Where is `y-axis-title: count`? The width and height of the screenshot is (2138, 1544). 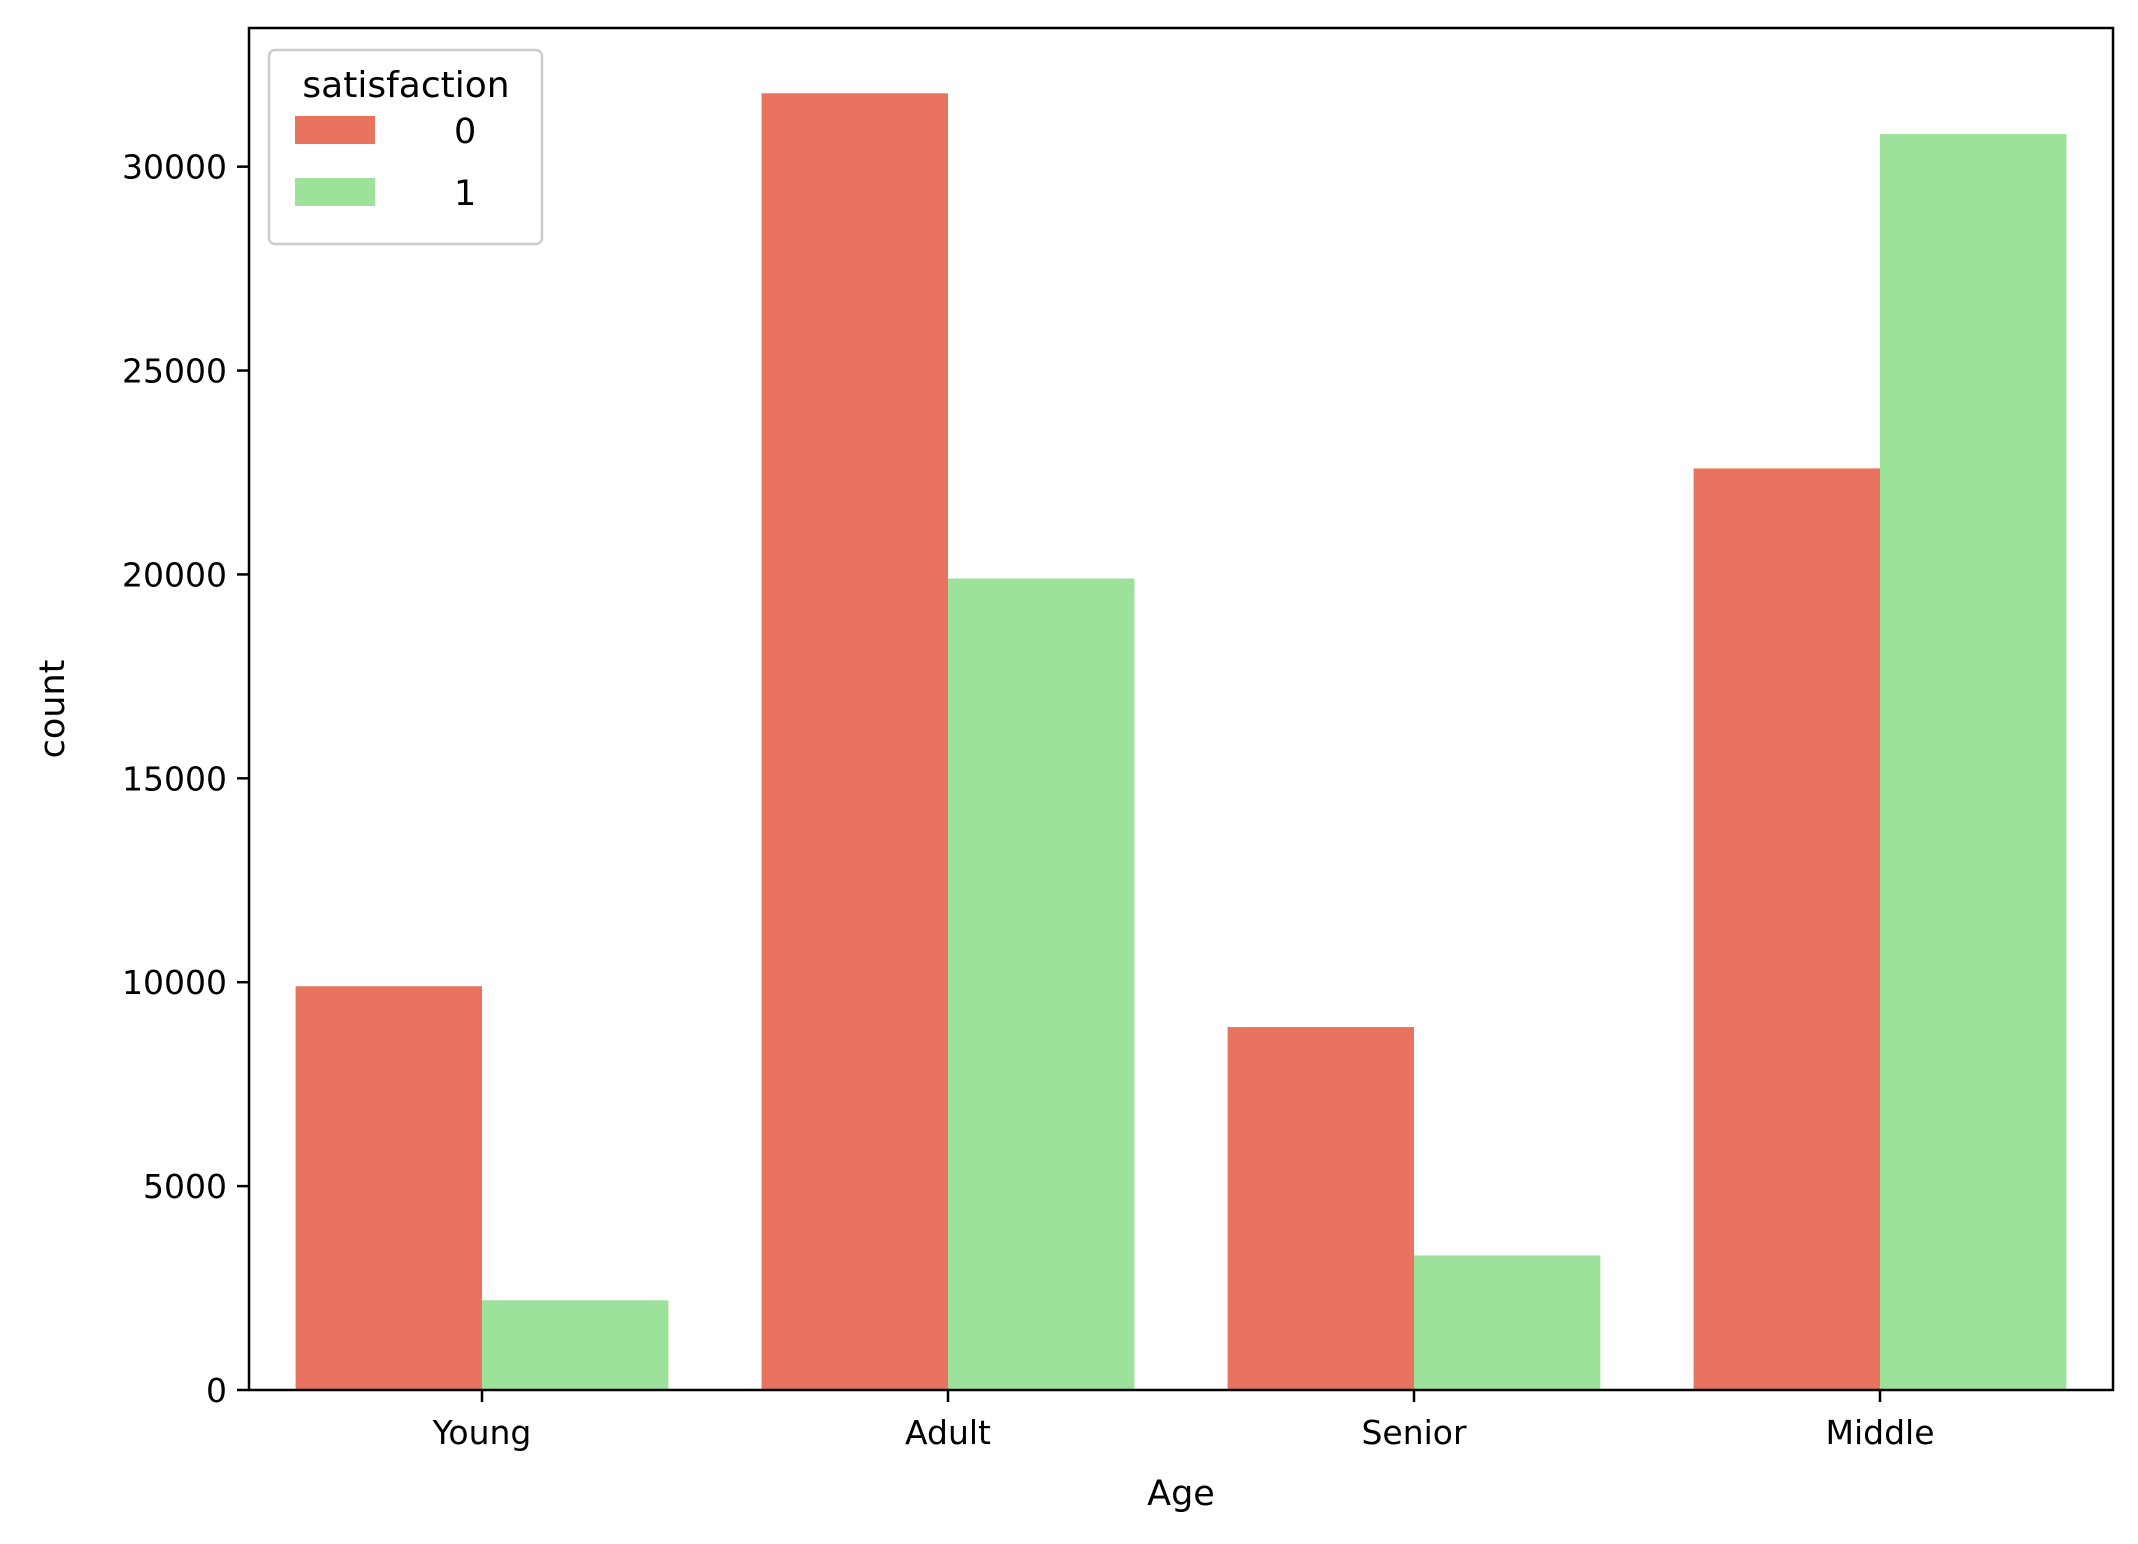
y-axis-title: count is located at coordinates (53, 709).